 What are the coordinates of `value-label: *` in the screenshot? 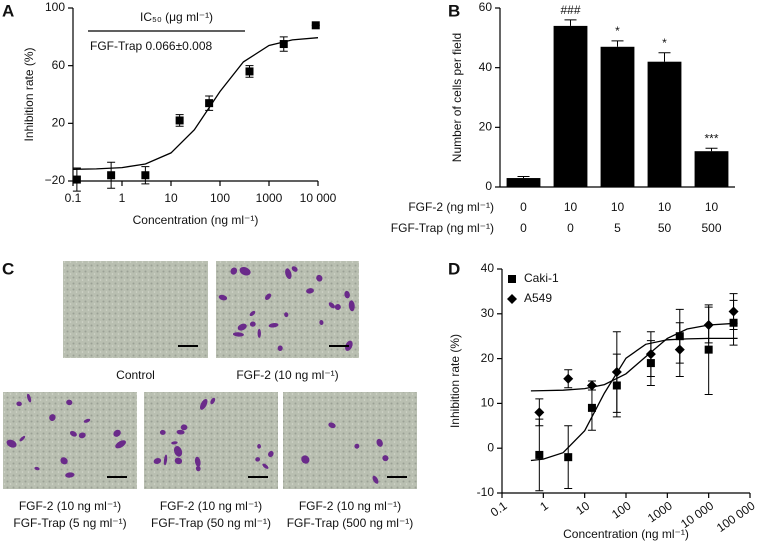 It's located at (617, 31).